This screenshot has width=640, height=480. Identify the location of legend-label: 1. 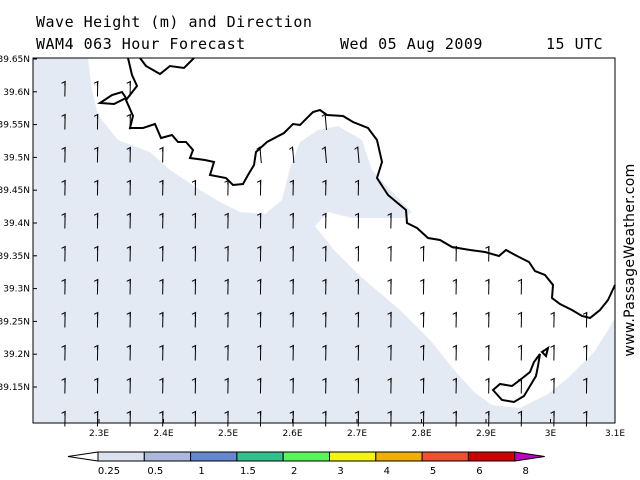
(201, 471).